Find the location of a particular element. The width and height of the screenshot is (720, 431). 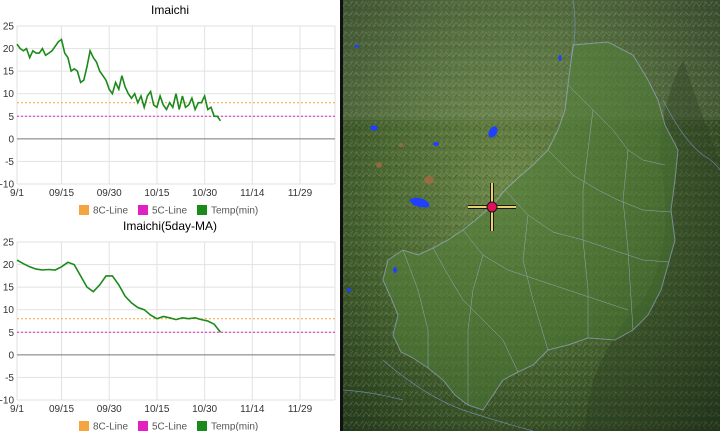

chart2-y-tick-label: 20 is located at coordinates (9, 265).